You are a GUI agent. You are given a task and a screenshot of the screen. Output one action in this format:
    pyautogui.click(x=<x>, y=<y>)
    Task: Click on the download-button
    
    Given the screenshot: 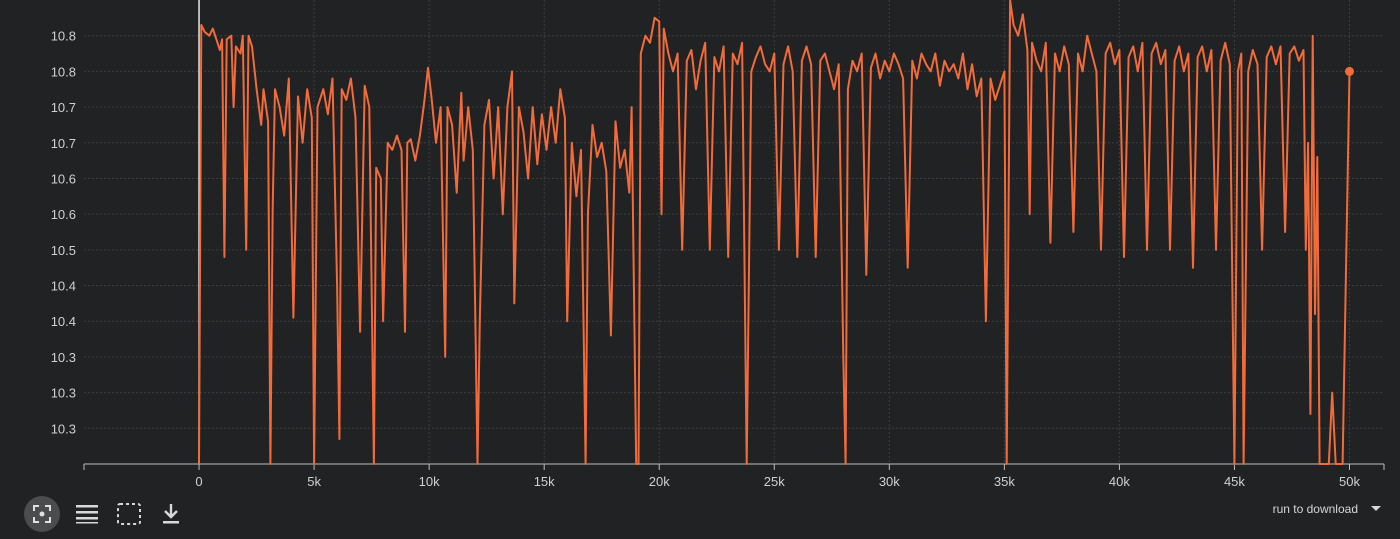 What is the action you would take?
    pyautogui.click(x=171, y=514)
    